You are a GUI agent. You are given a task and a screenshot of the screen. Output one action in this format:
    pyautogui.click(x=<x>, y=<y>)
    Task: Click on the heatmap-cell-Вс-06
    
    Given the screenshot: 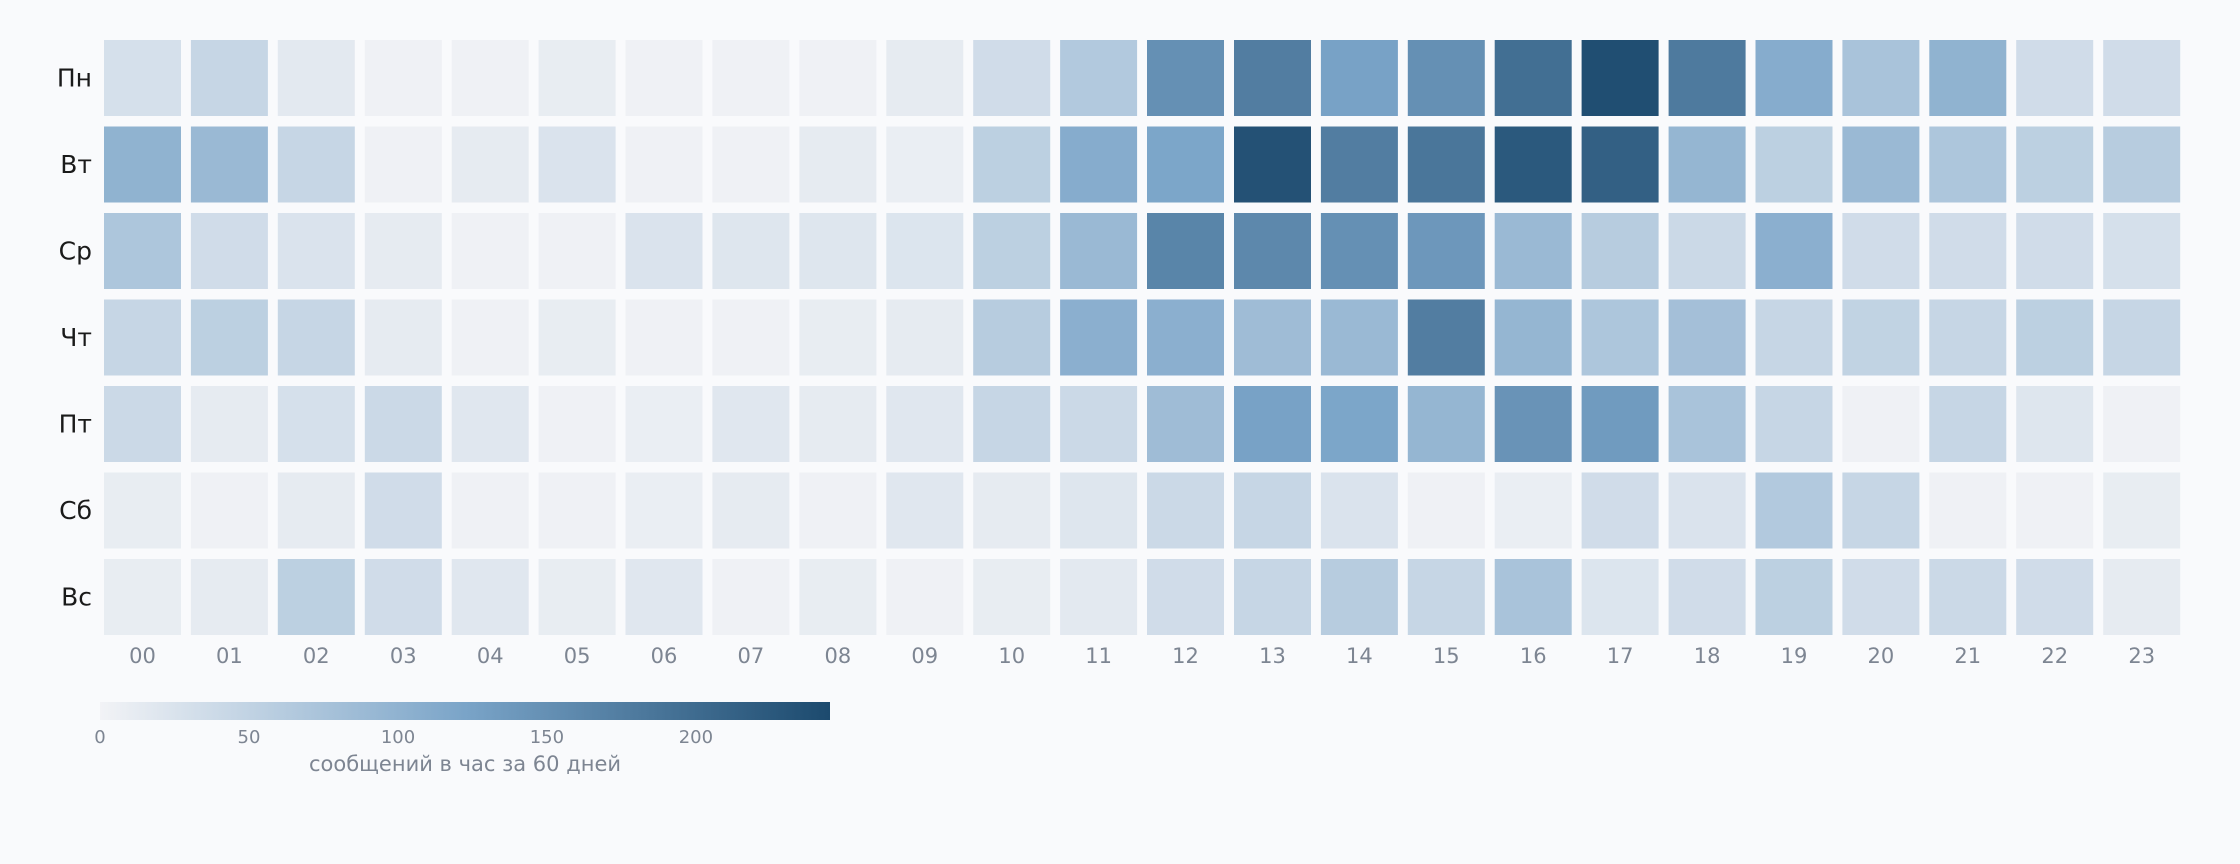 What is the action you would take?
    pyautogui.click(x=664, y=597)
    